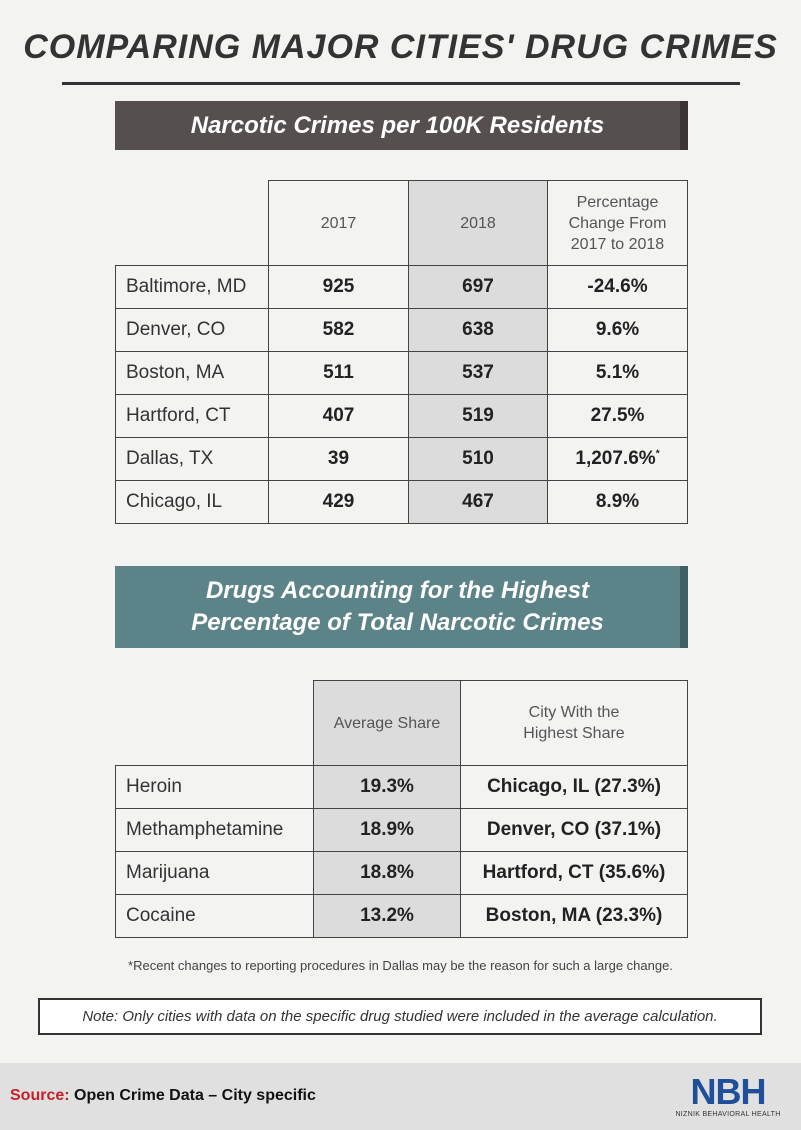 The width and height of the screenshot is (801, 1130). I want to click on city-cell: Hartford, CT, so click(192, 416).